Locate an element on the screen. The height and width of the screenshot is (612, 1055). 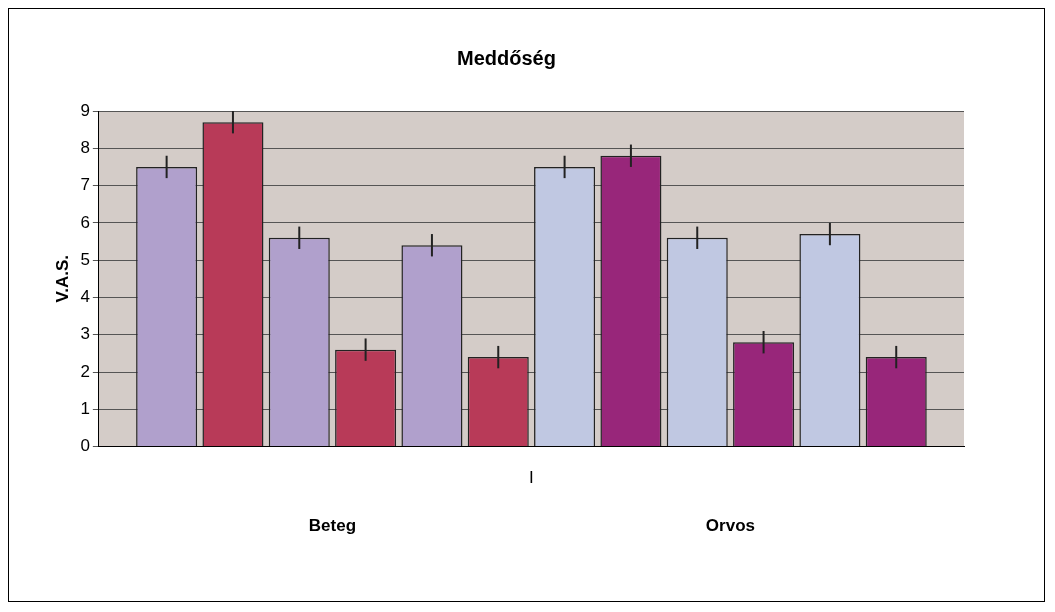
y-tick-label: 4 is located at coordinates (85, 297).